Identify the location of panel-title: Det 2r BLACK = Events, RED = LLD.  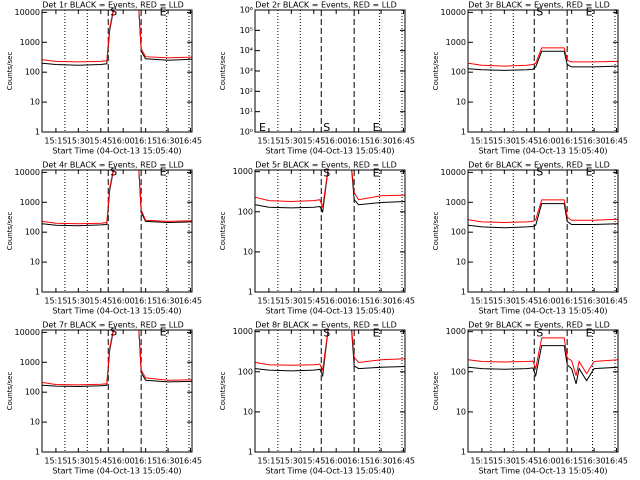
(326, 5).